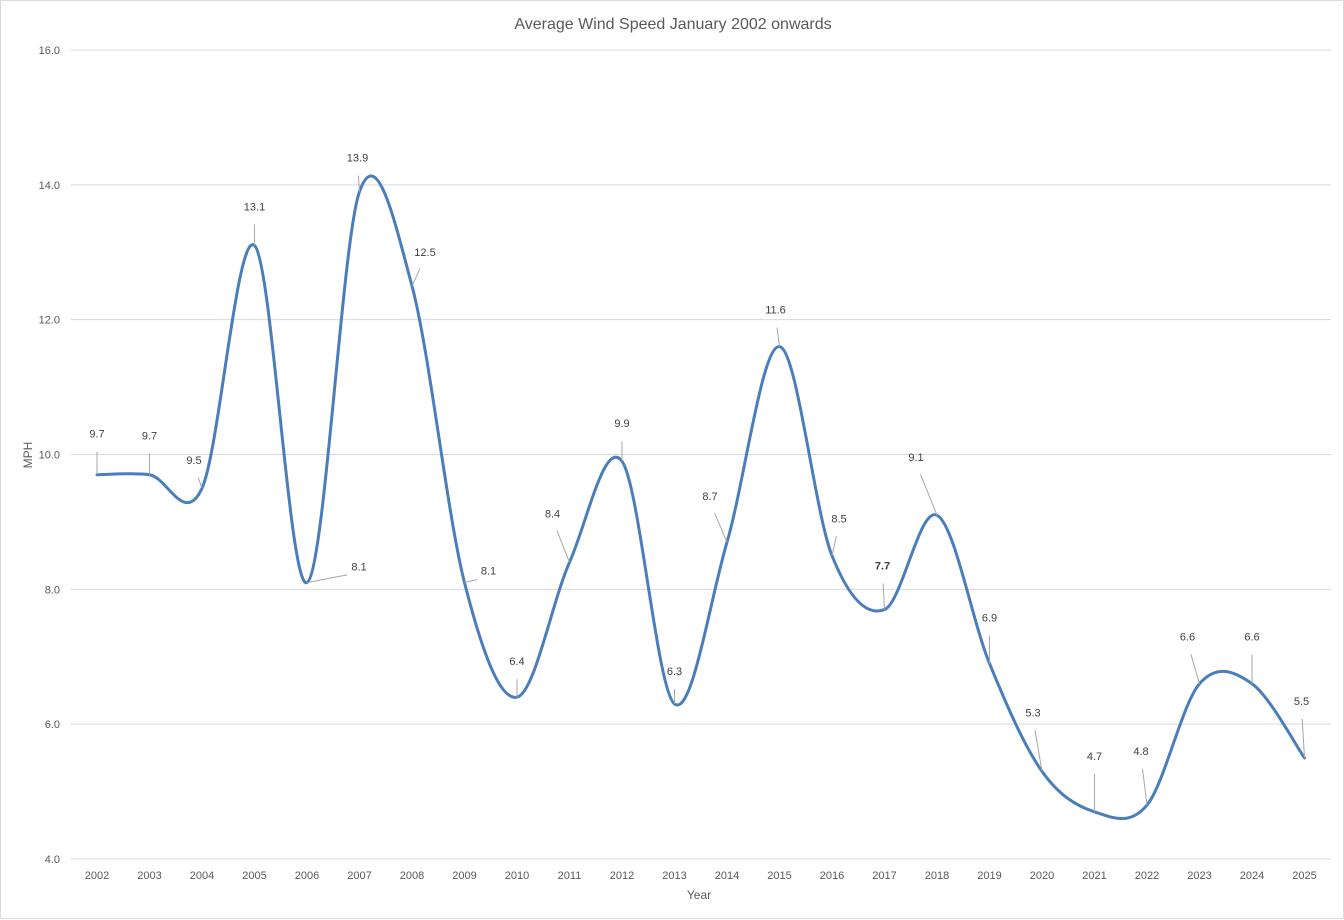  What do you see at coordinates (989, 618) in the screenshot?
I see `data-label: 6.9` at bounding box center [989, 618].